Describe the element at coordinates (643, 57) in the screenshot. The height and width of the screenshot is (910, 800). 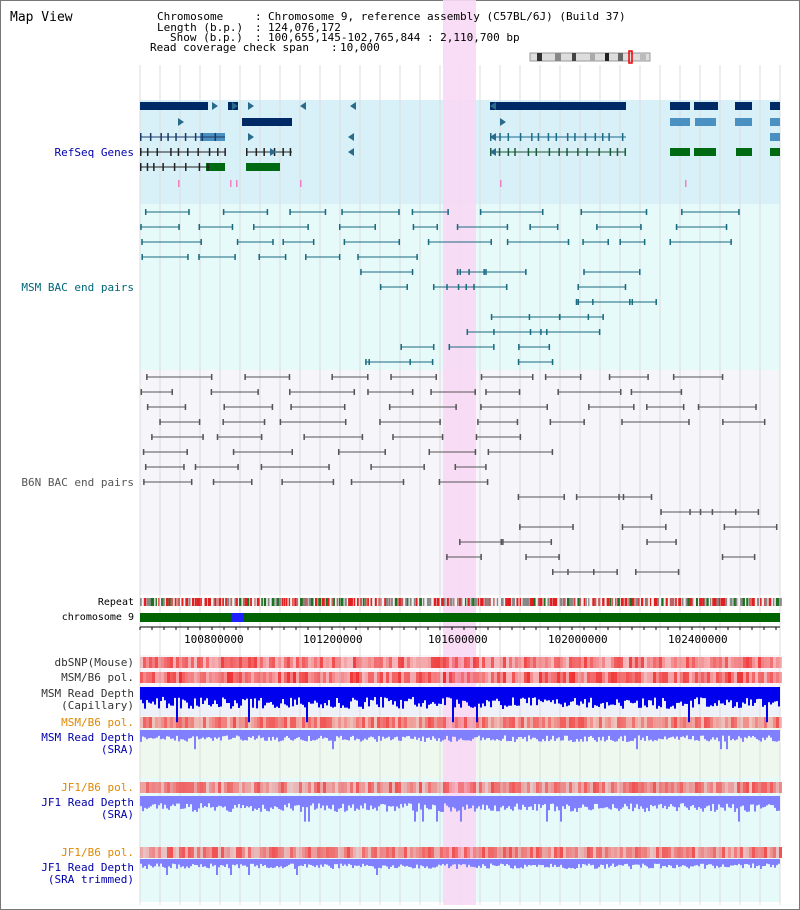
I see `ideogram-band` at that location.